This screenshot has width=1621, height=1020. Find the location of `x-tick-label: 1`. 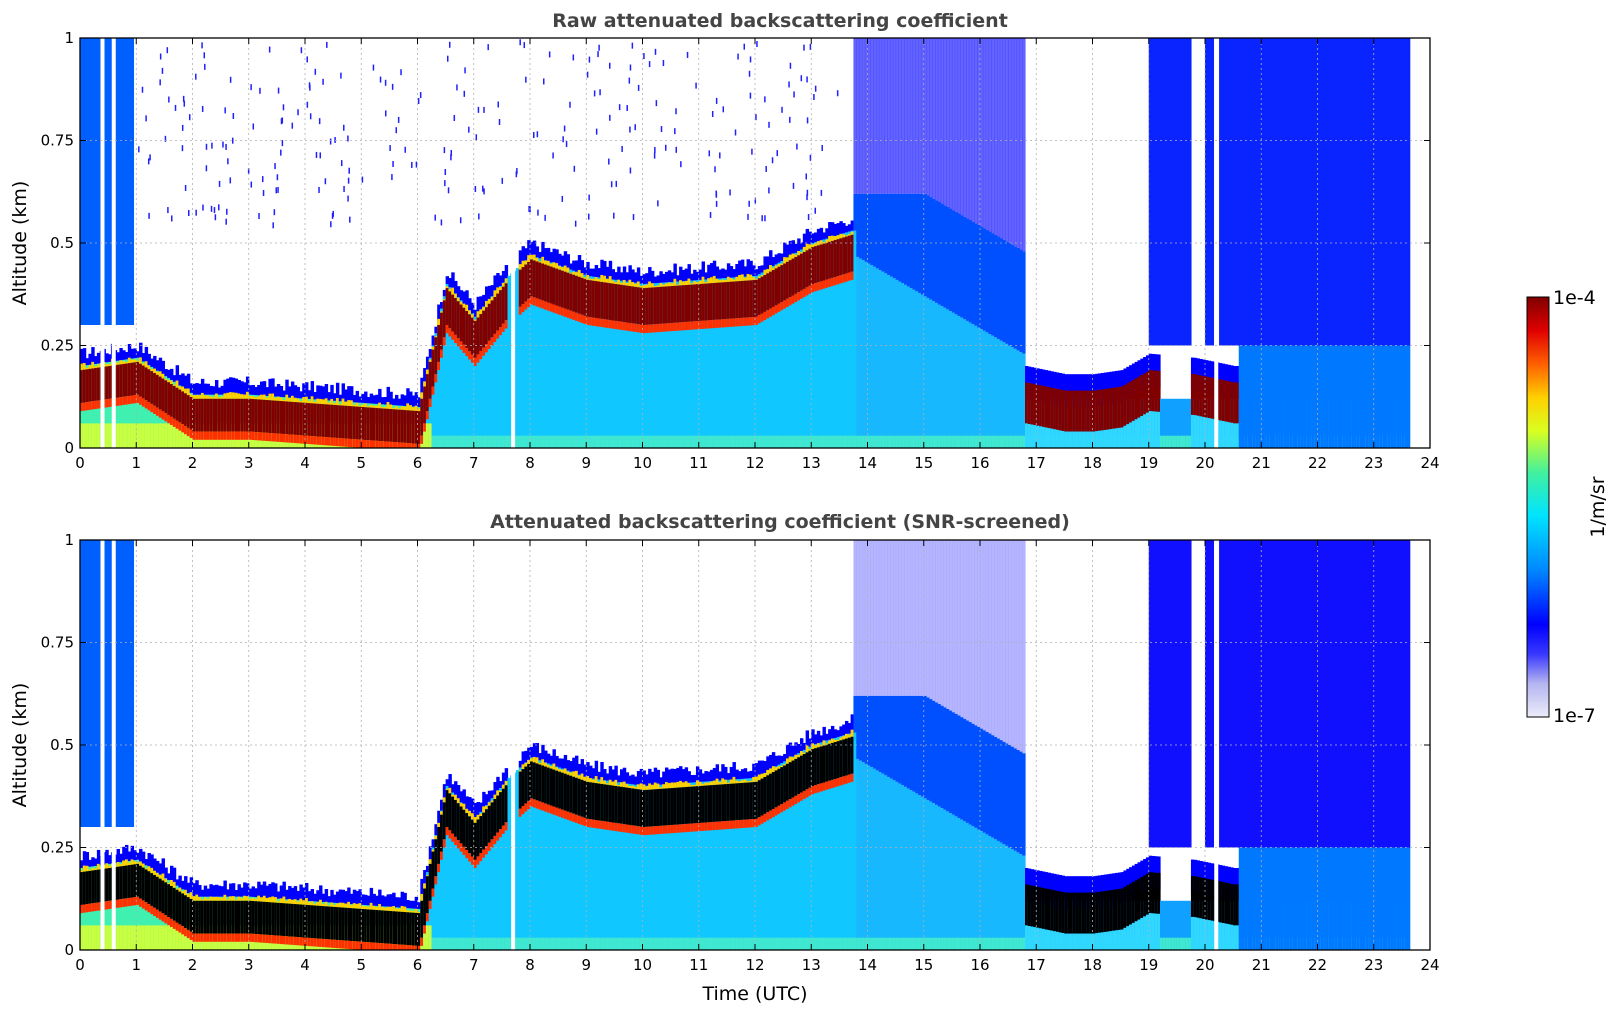

x-tick-label: 1 is located at coordinates (136, 463).